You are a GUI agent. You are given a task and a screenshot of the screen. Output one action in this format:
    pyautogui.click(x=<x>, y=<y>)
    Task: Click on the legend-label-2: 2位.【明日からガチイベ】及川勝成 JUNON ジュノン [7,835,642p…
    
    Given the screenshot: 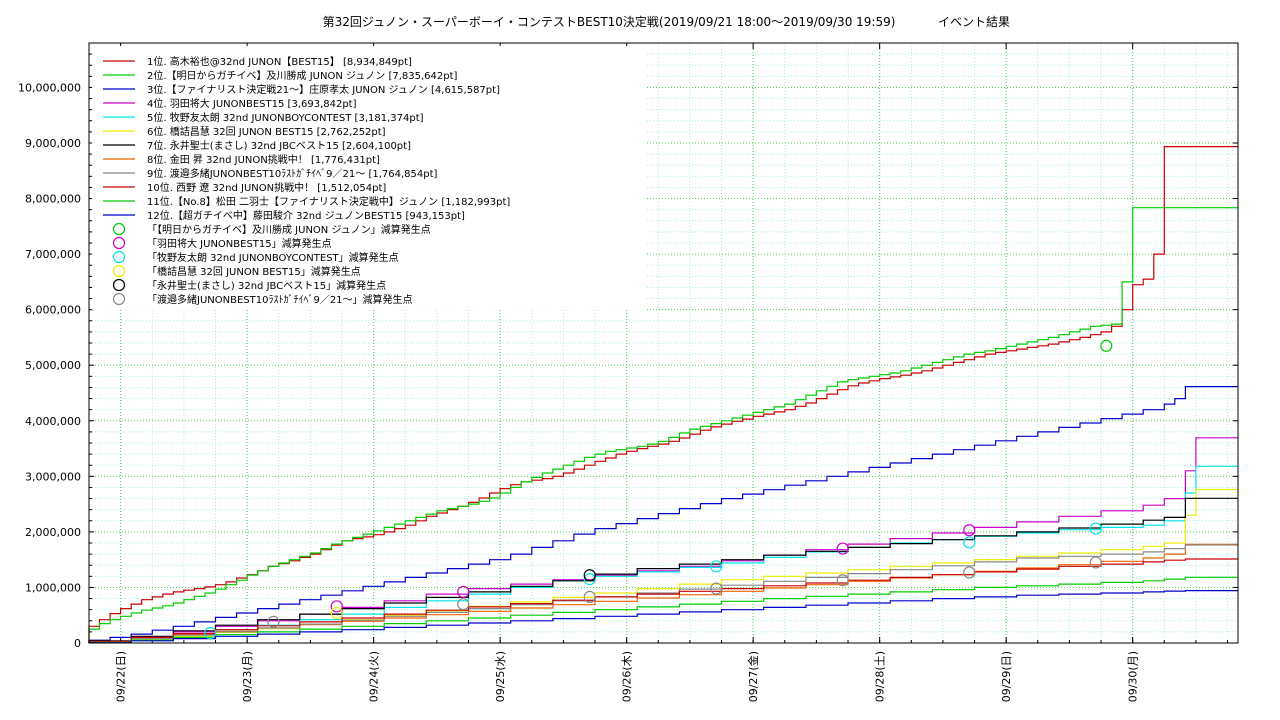 What is the action you would take?
    pyautogui.click(x=302, y=75)
    